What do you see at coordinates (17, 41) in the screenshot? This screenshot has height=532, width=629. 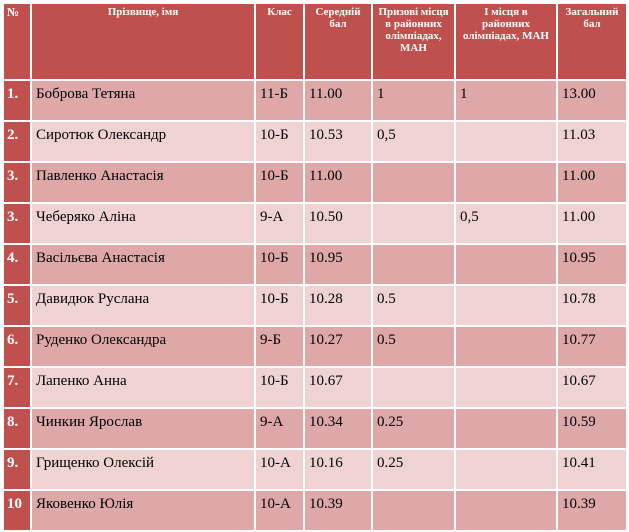 I see `header-num: №` at bounding box center [17, 41].